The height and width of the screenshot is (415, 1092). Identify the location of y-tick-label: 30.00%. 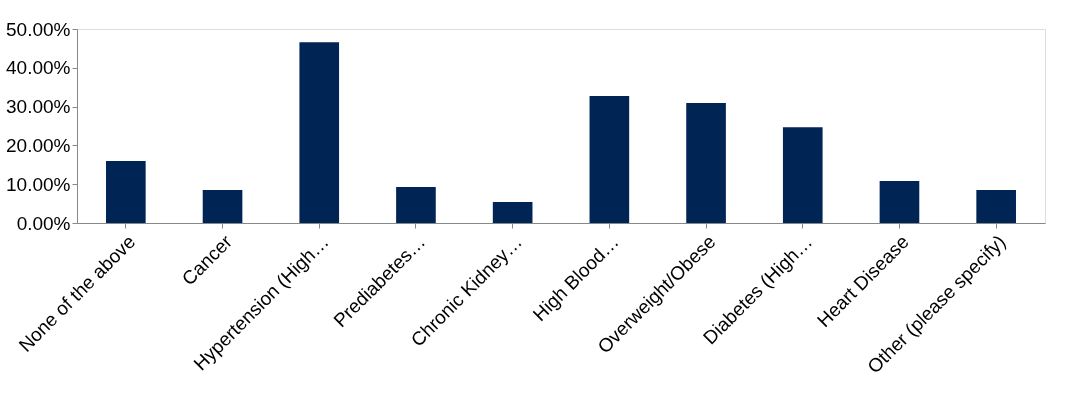
(38, 107).